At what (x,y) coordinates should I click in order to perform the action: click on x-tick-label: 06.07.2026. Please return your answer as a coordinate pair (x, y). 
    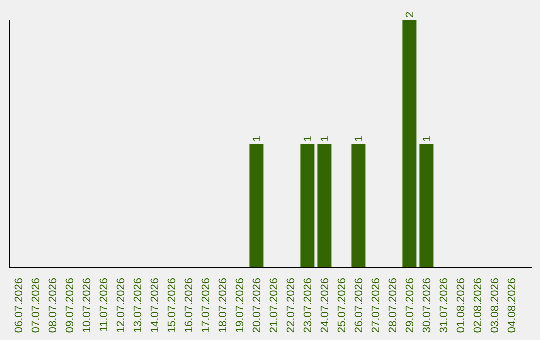
    Looking at the image, I should click on (20, 306).